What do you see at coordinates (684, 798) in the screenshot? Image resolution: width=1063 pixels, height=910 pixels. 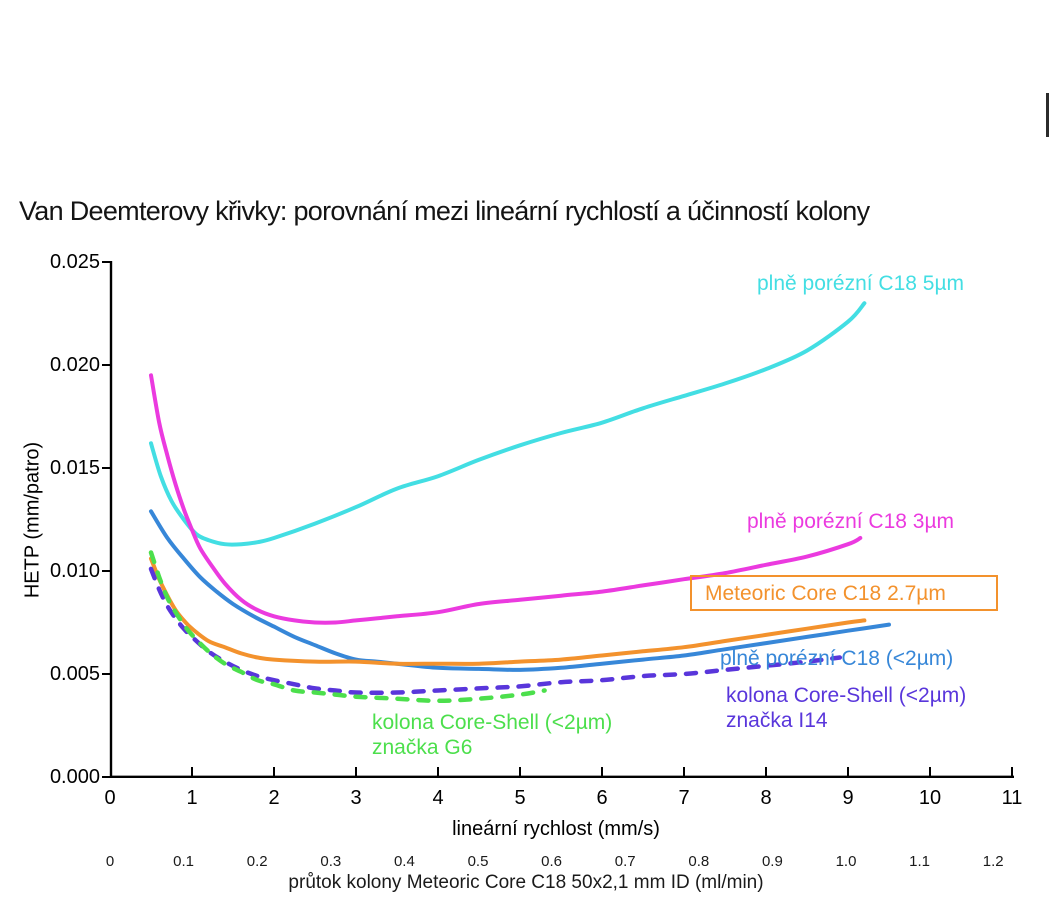 I see `x-tick-label: 7` at bounding box center [684, 798].